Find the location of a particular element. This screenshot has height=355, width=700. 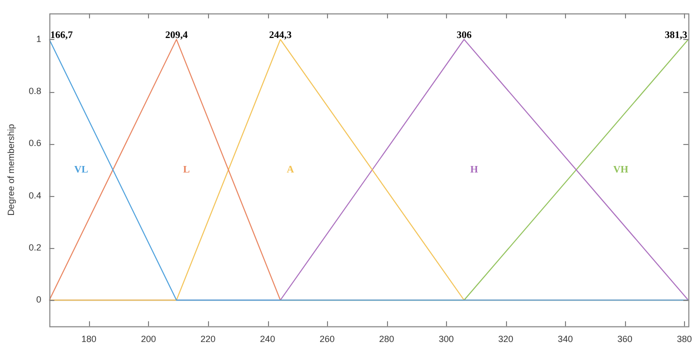

x-tick-label: 240 is located at coordinates (268, 339).